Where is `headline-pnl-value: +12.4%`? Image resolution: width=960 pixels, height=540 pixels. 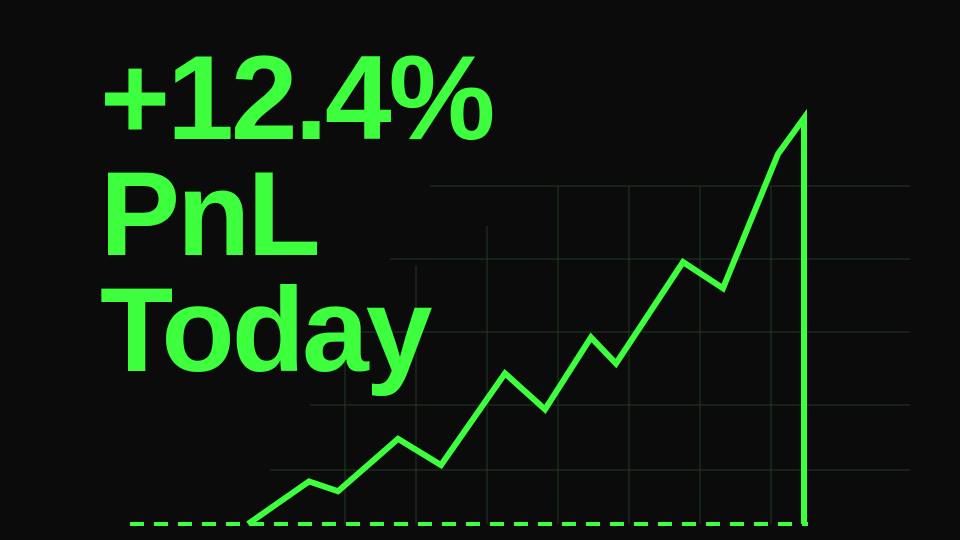
headline-pnl-value: +12.4% is located at coordinates (297, 98).